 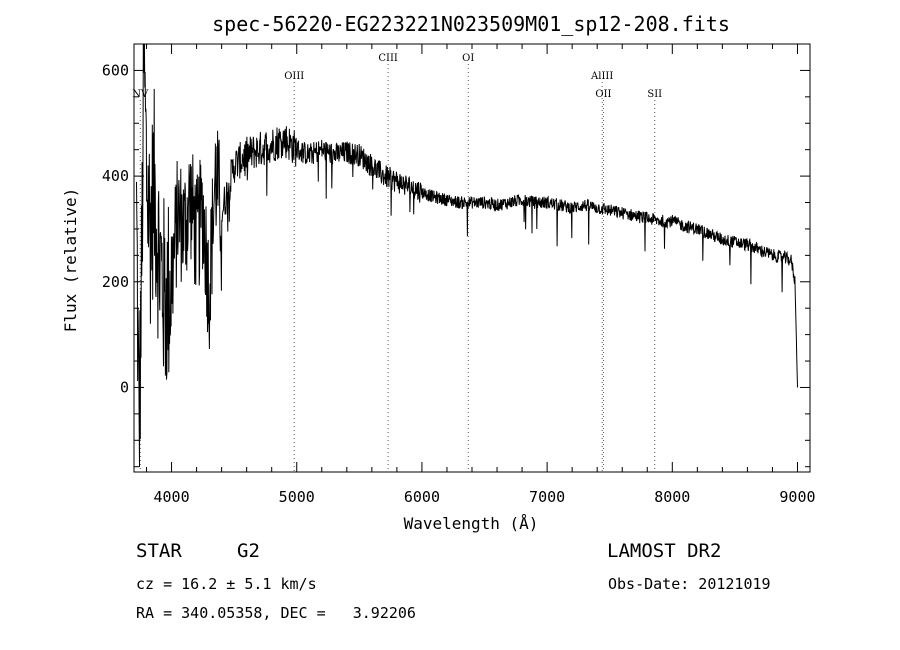 I want to click on survey-name: LAMOST DR2, so click(x=664, y=551).